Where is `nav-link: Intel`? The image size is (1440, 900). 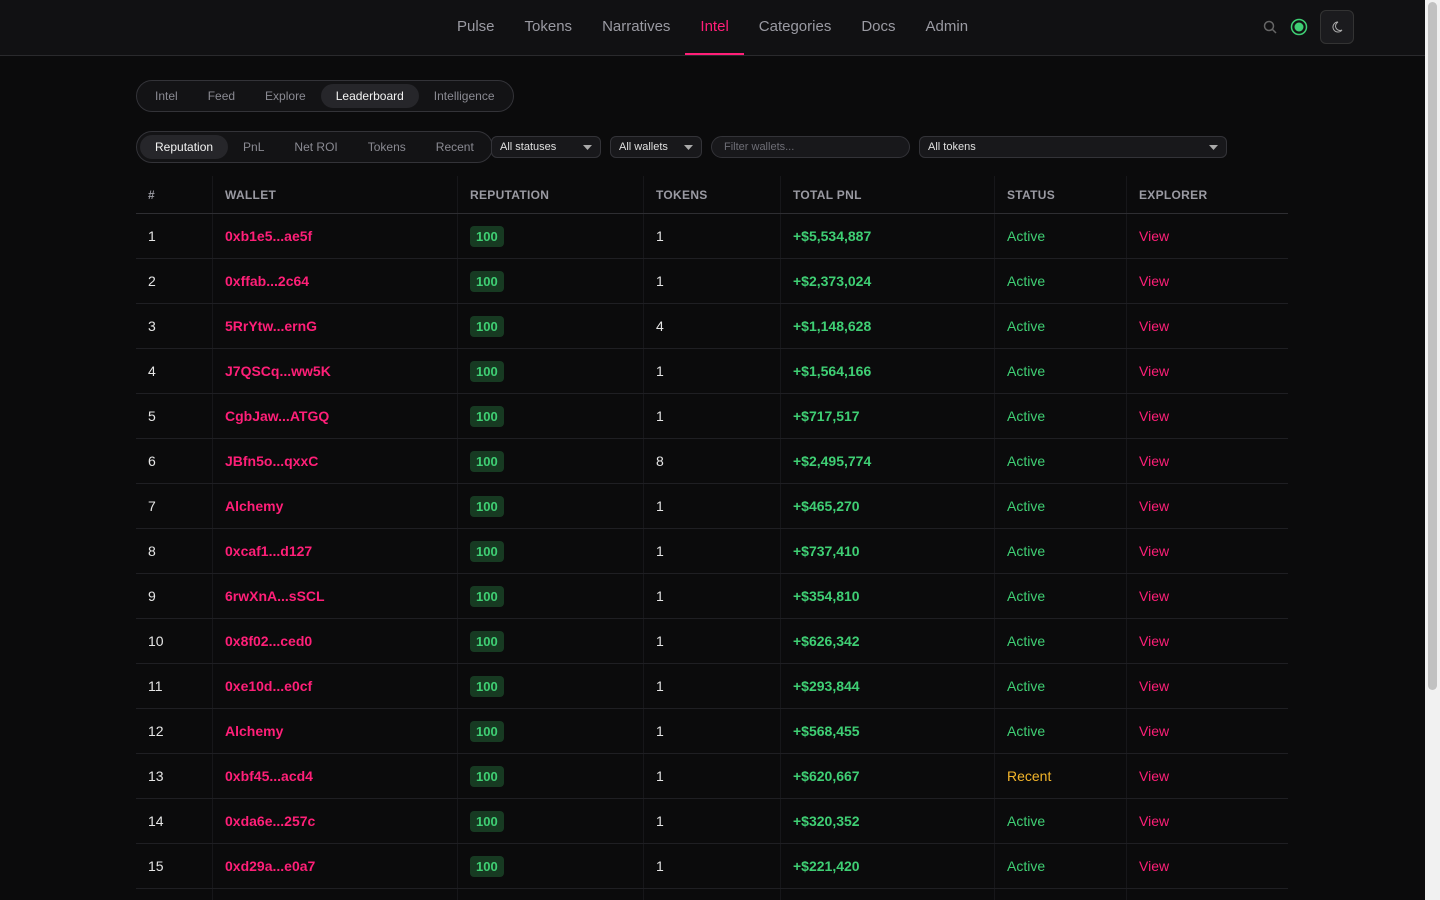 nav-link: Intel is located at coordinates (715, 27).